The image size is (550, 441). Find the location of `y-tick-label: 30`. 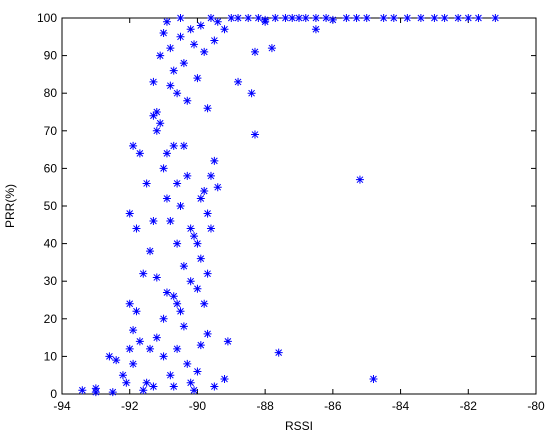

y-tick-label: 30 is located at coordinates (51, 281).